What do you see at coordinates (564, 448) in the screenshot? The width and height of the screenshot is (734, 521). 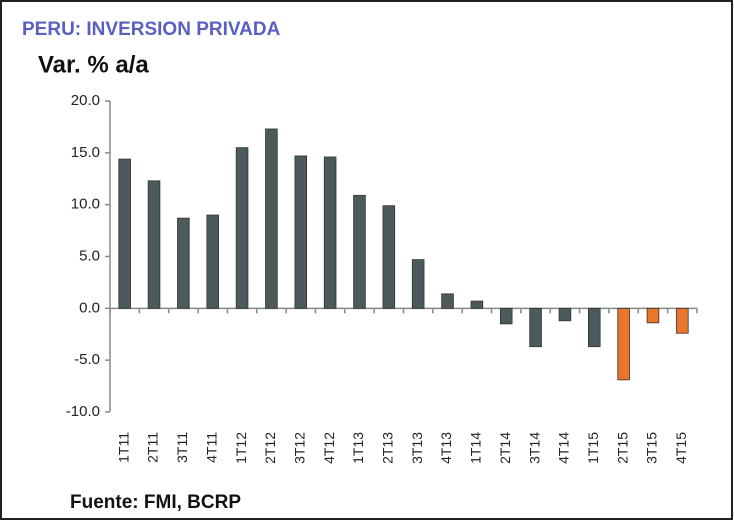 I see `x-tick-label: 4T14` at bounding box center [564, 448].